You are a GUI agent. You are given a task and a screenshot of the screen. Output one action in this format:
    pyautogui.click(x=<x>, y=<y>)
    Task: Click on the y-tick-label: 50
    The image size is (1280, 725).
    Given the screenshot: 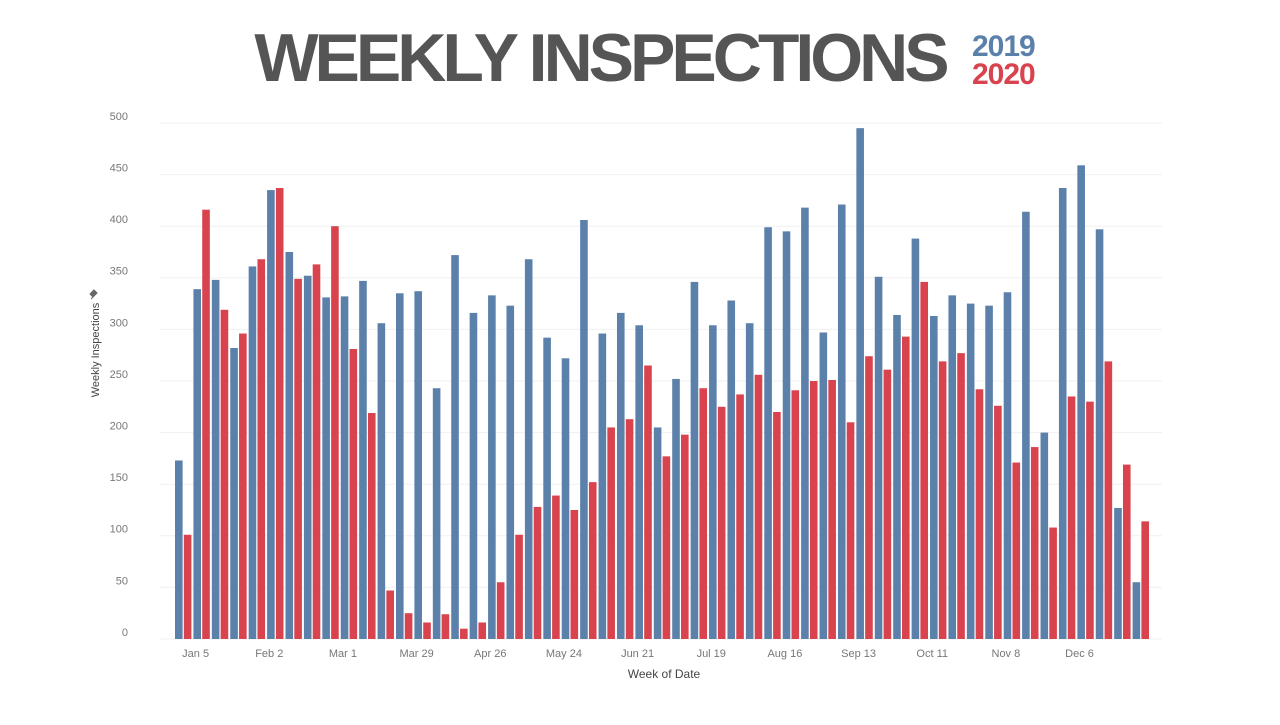 What is the action you would take?
    pyautogui.click(x=122, y=581)
    